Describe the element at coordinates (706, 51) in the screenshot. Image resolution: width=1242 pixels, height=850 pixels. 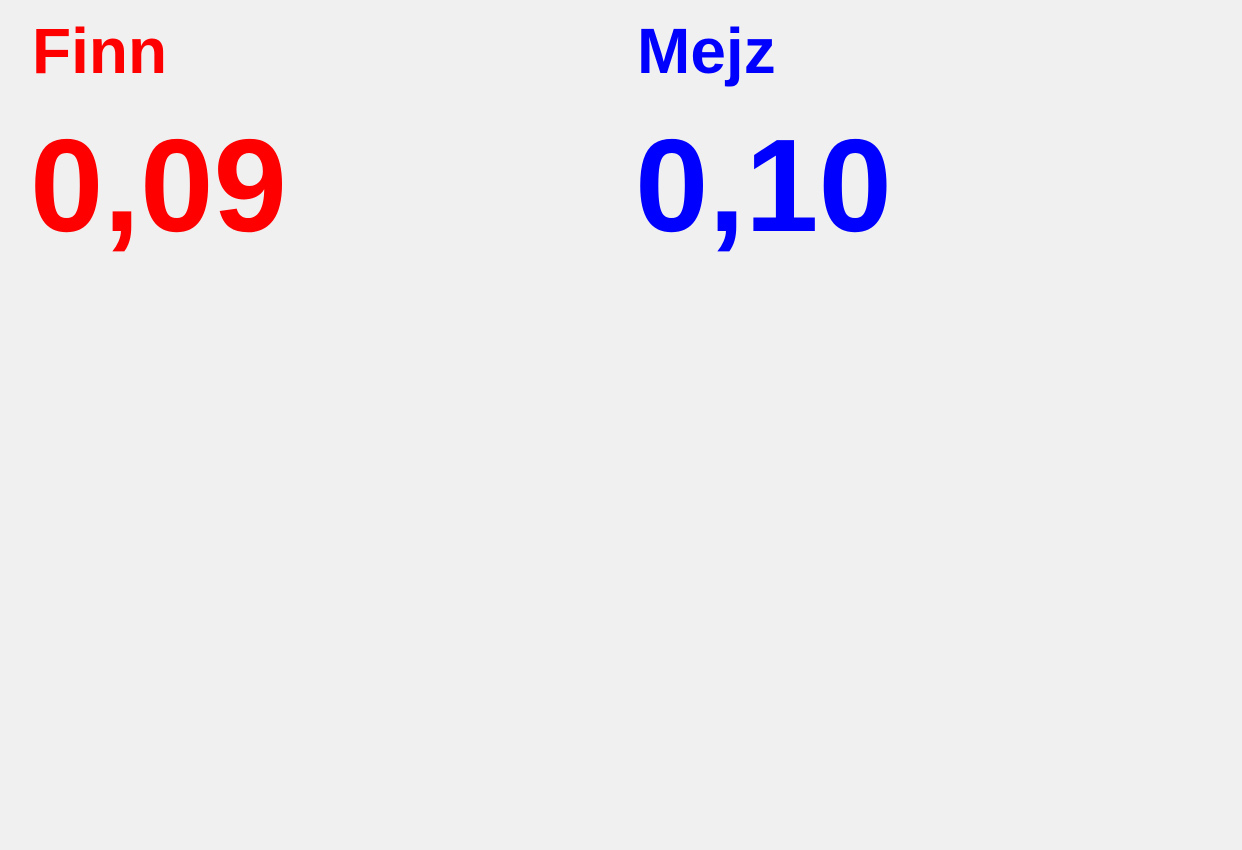
I see `player-name: Mejz` at that location.